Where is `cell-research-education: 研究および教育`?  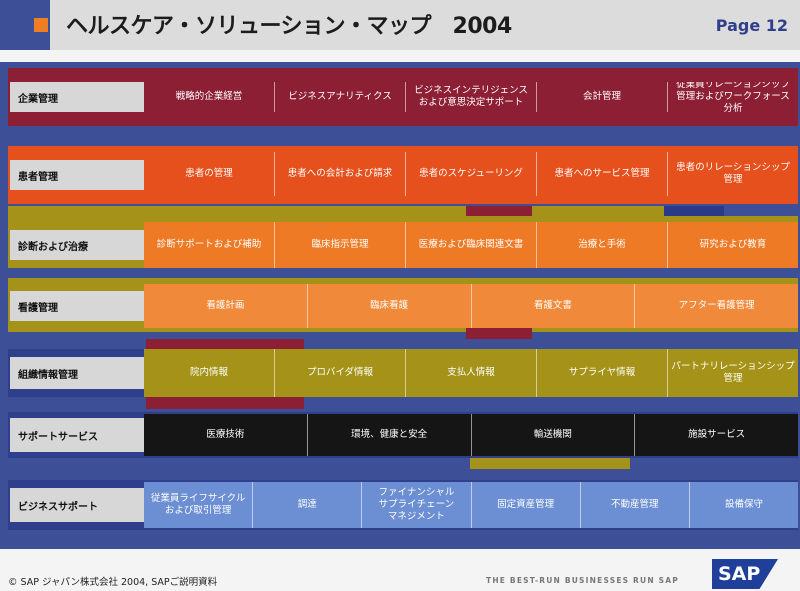 cell-research-education: 研究および教育 is located at coordinates (733, 245).